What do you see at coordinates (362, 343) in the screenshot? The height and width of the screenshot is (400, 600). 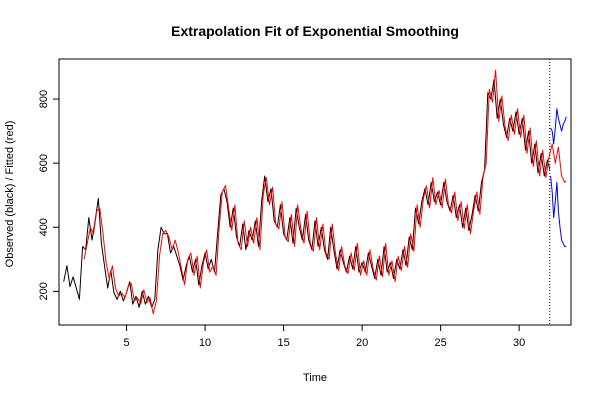 I see `x-tick-label: 20` at bounding box center [362, 343].